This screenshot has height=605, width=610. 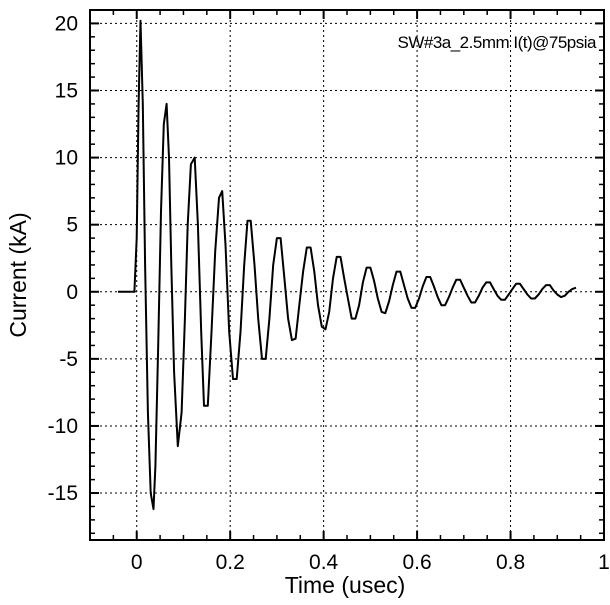 What do you see at coordinates (63, 426) in the screenshot?
I see `y-tick-label: -10` at bounding box center [63, 426].